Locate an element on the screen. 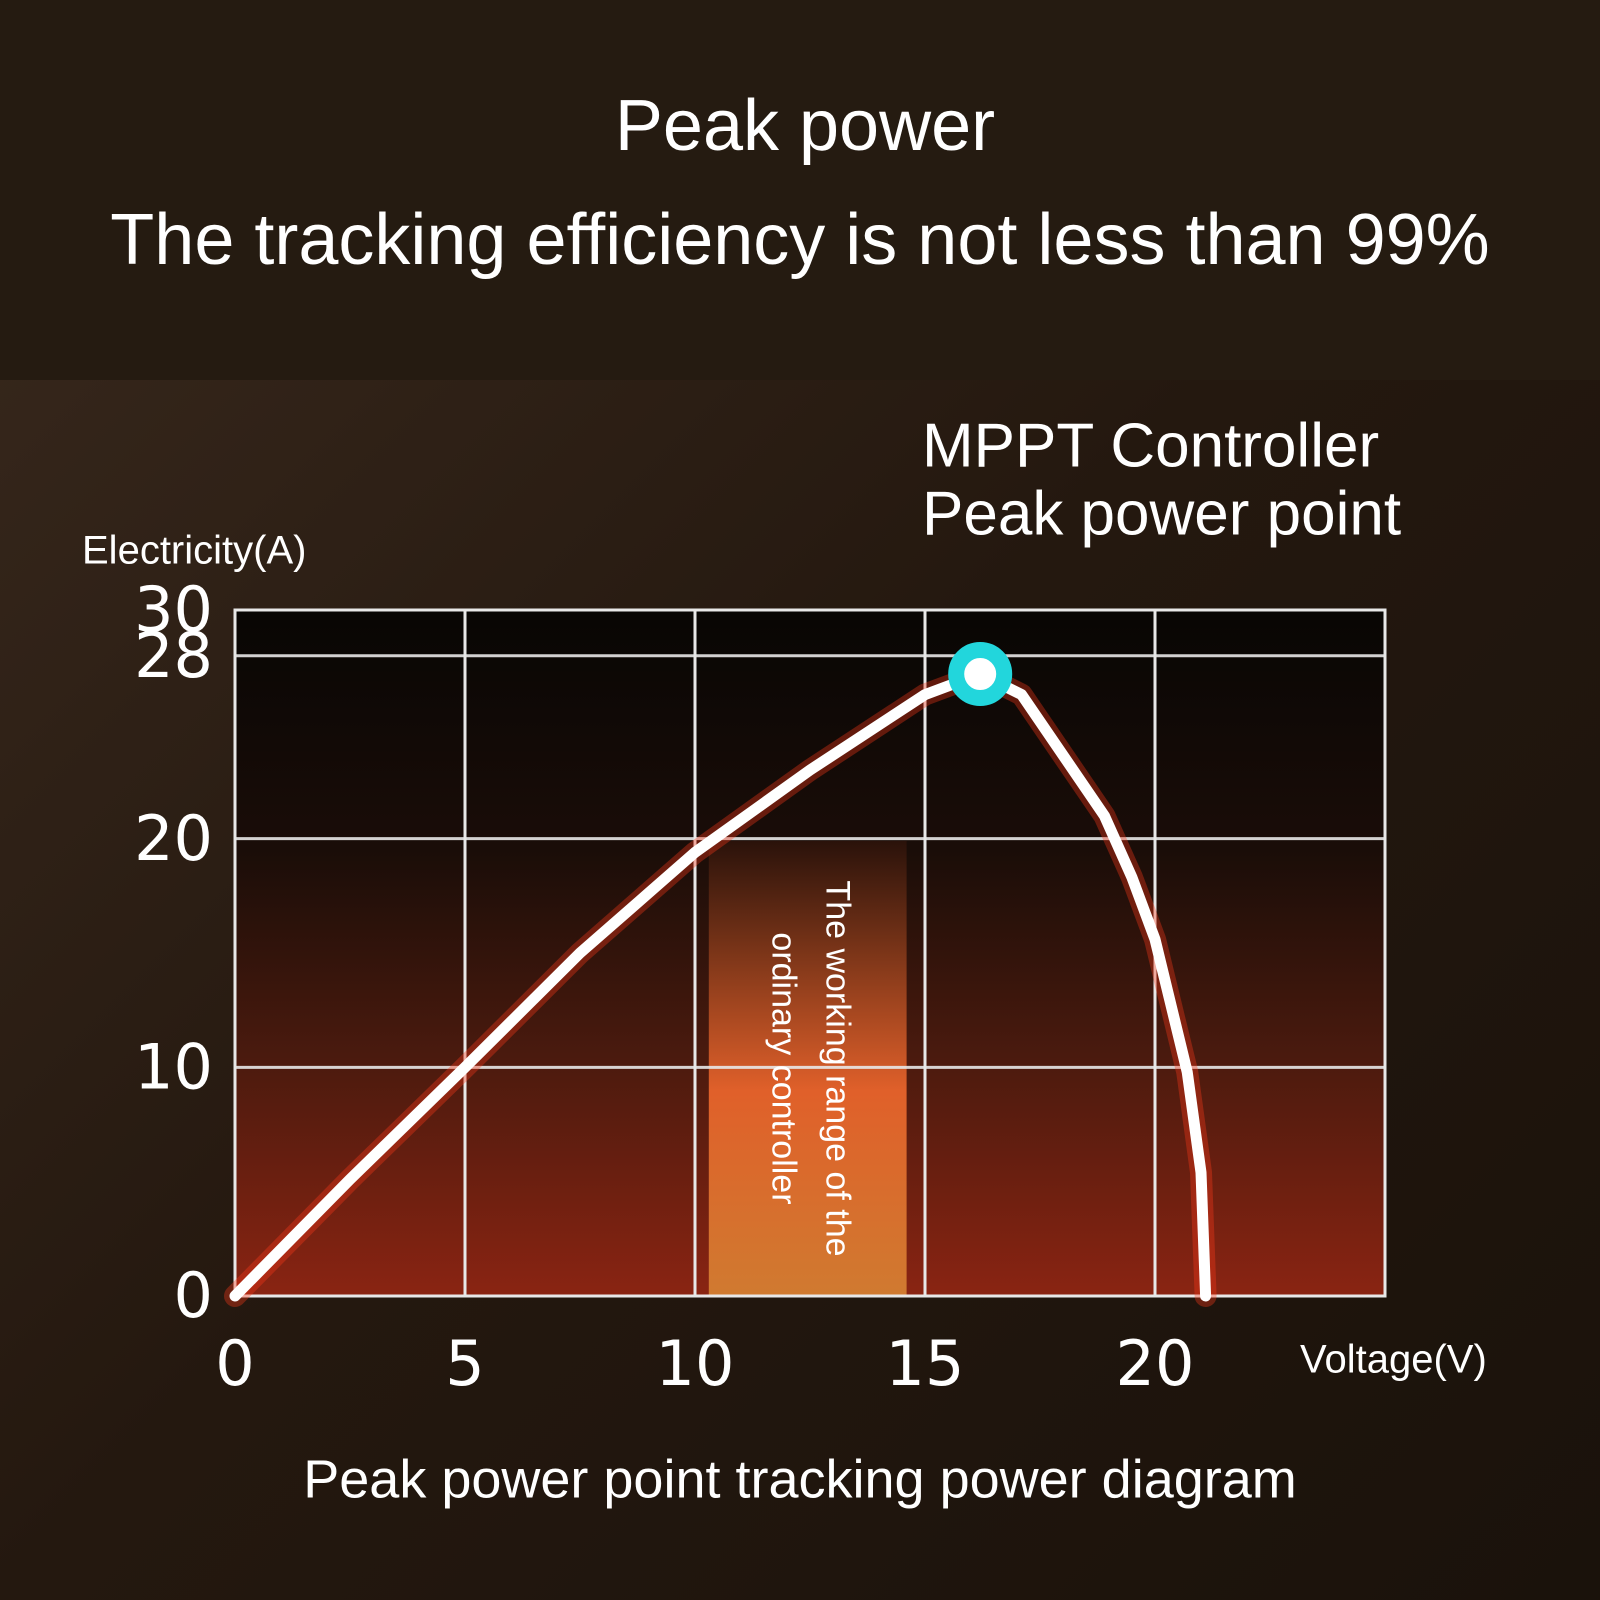  x-tick-label: 0 is located at coordinates (234, 1363).